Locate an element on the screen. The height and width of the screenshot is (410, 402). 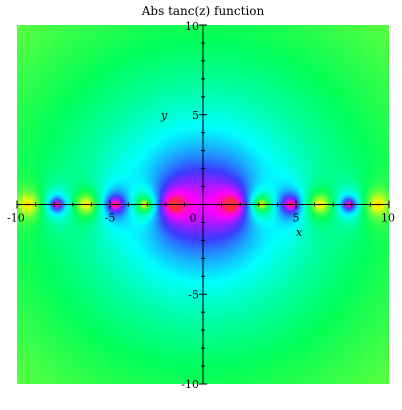
y-tick-label: -5 is located at coordinates (193, 294).